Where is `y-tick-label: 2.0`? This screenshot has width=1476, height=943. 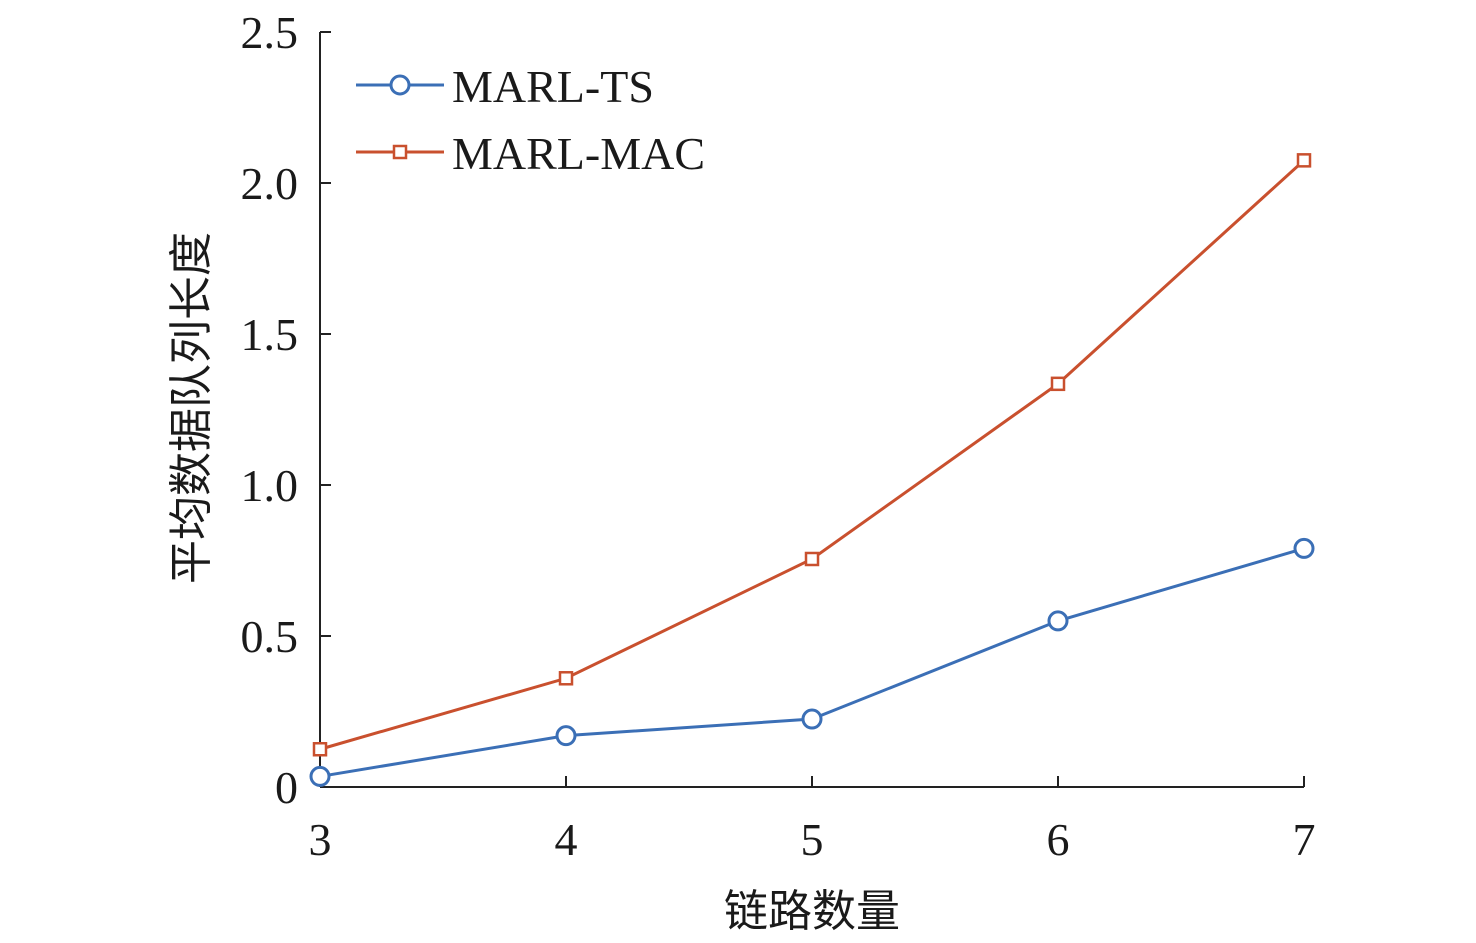
y-tick-label: 2.0 is located at coordinates (270, 183).